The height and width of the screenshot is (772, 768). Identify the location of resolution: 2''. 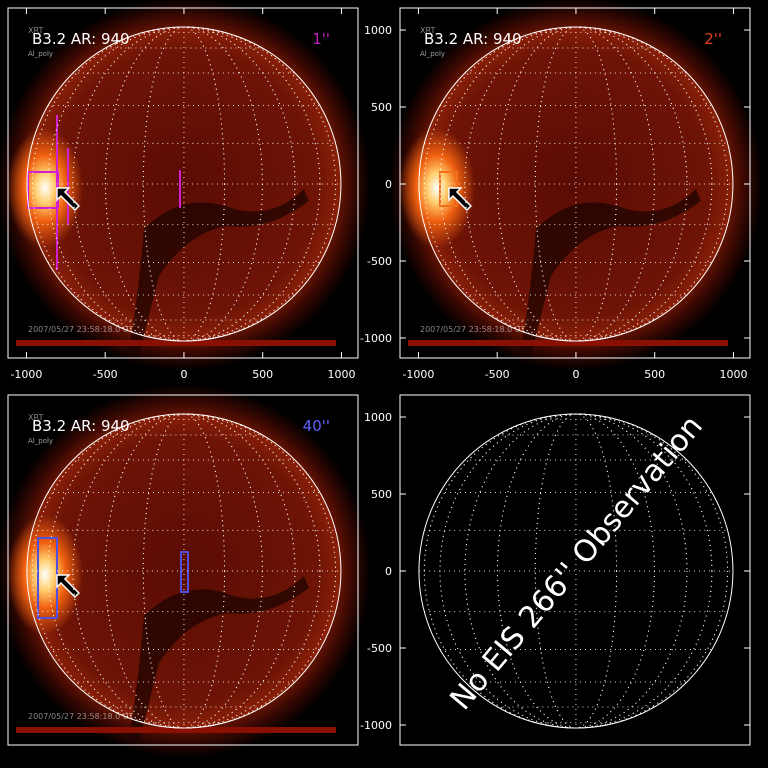
(713, 39).